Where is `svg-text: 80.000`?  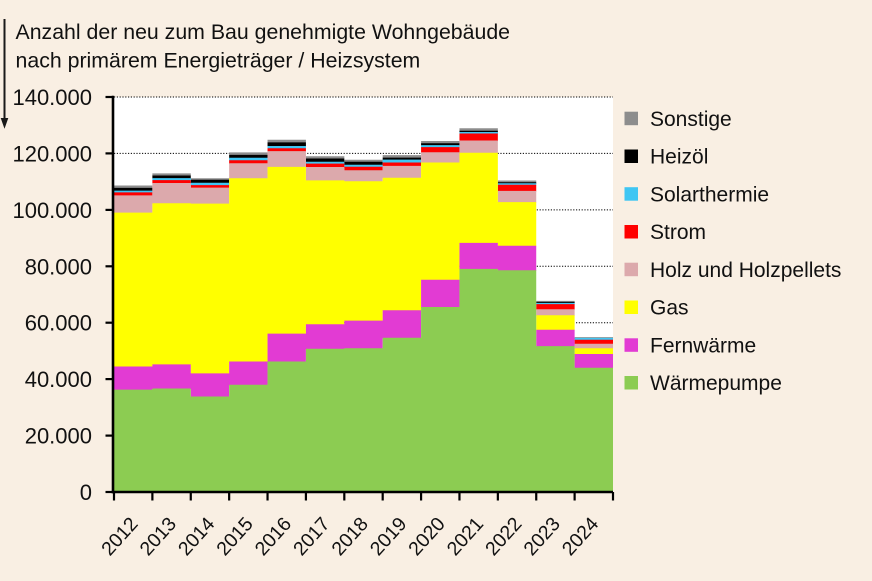
svg-text: 80.000 is located at coordinates (58, 266).